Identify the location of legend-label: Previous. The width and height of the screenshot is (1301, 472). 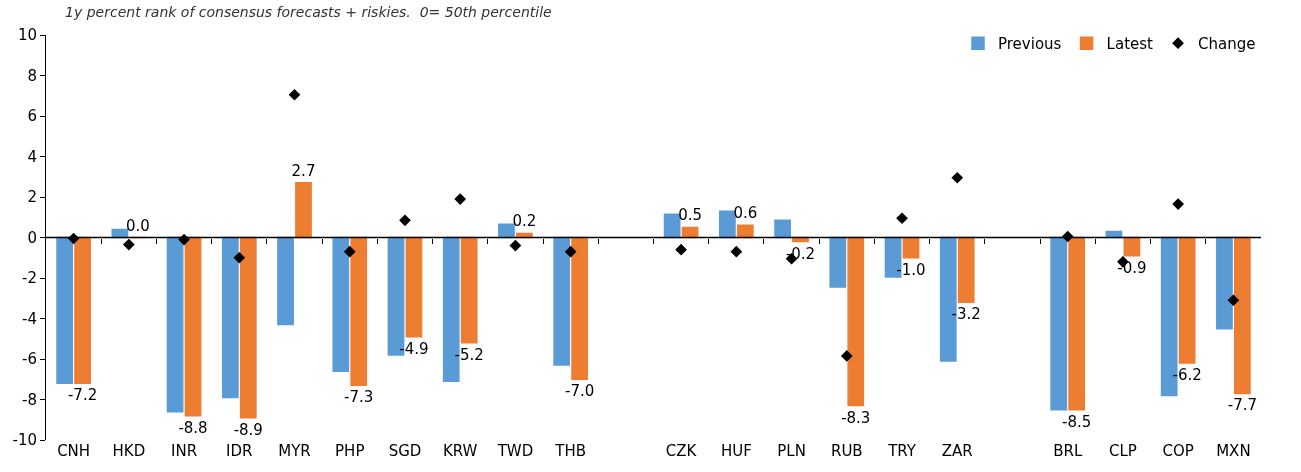
(1030, 44).